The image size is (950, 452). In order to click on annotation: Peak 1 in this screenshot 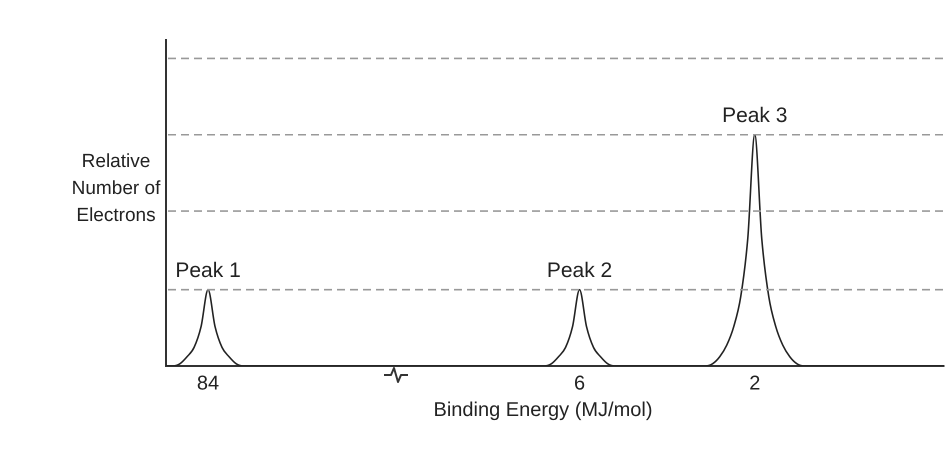, I will do `click(208, 270)`.